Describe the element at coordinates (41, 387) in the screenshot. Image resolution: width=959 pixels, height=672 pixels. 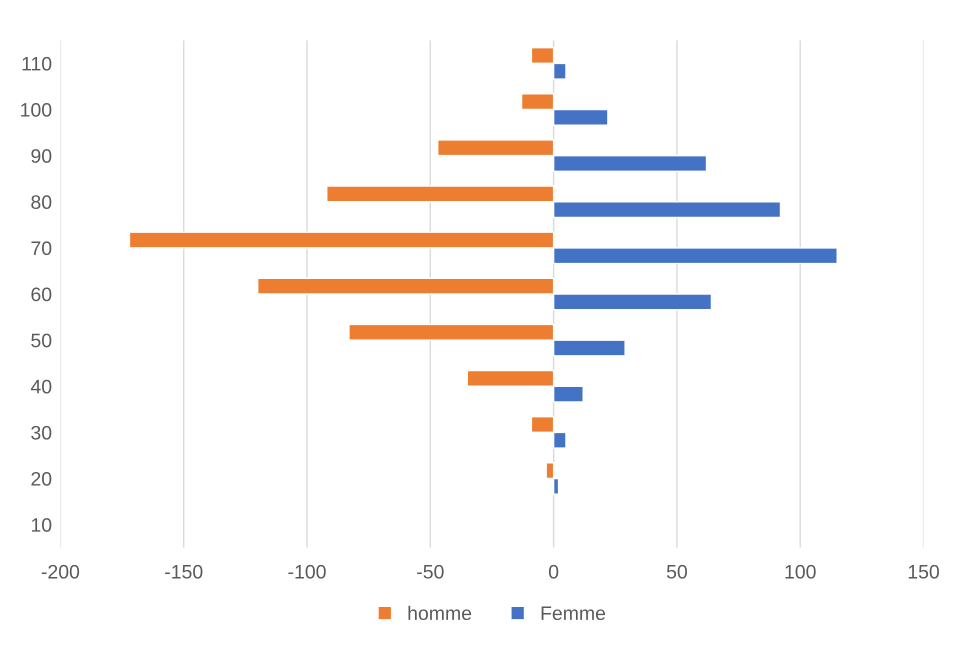
I see `y-tick-label: 40` at that location.